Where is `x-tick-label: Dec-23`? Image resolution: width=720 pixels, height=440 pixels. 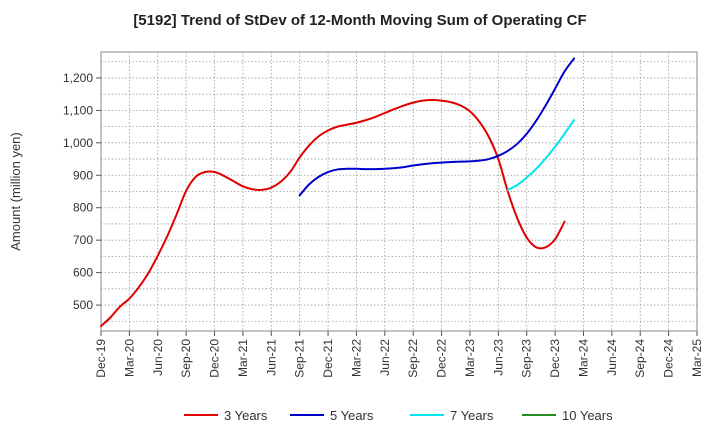 x-tick-label: Dec-23 is located at coordinates (555, 358).